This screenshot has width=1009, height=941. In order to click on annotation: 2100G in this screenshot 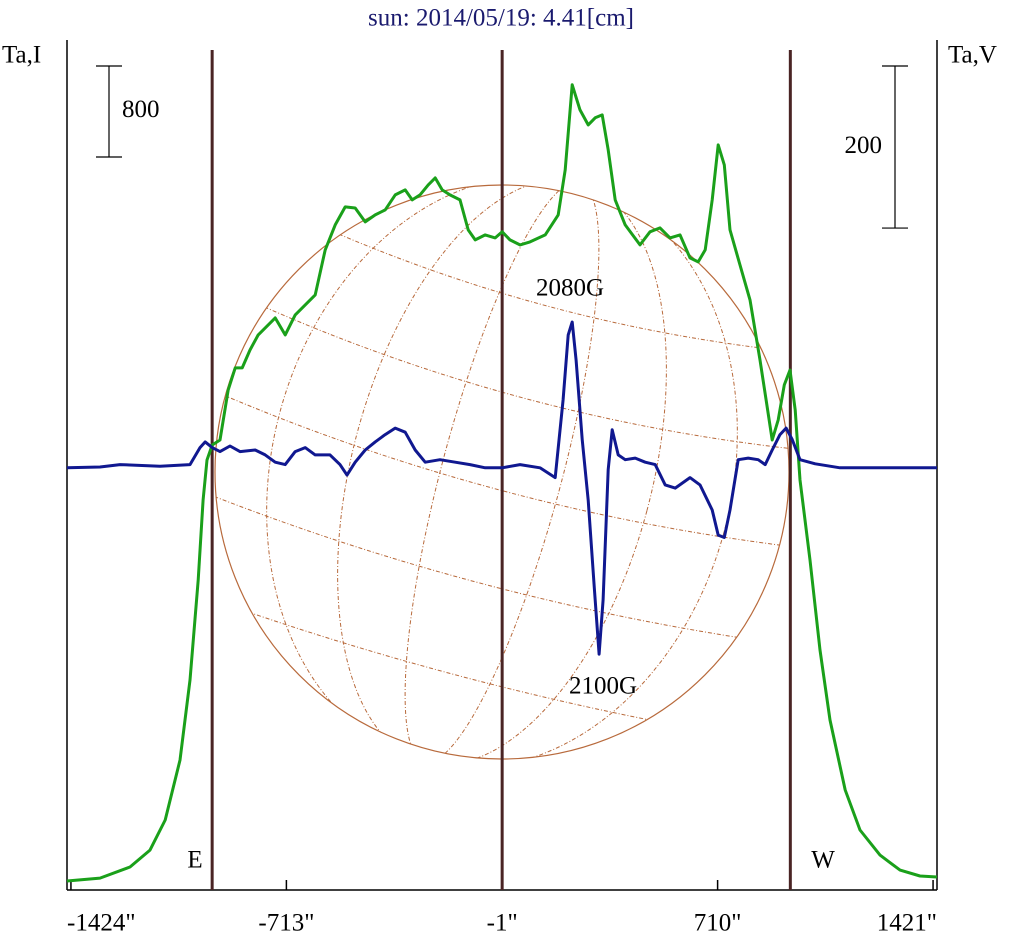, I will do `click(603, 686)`.